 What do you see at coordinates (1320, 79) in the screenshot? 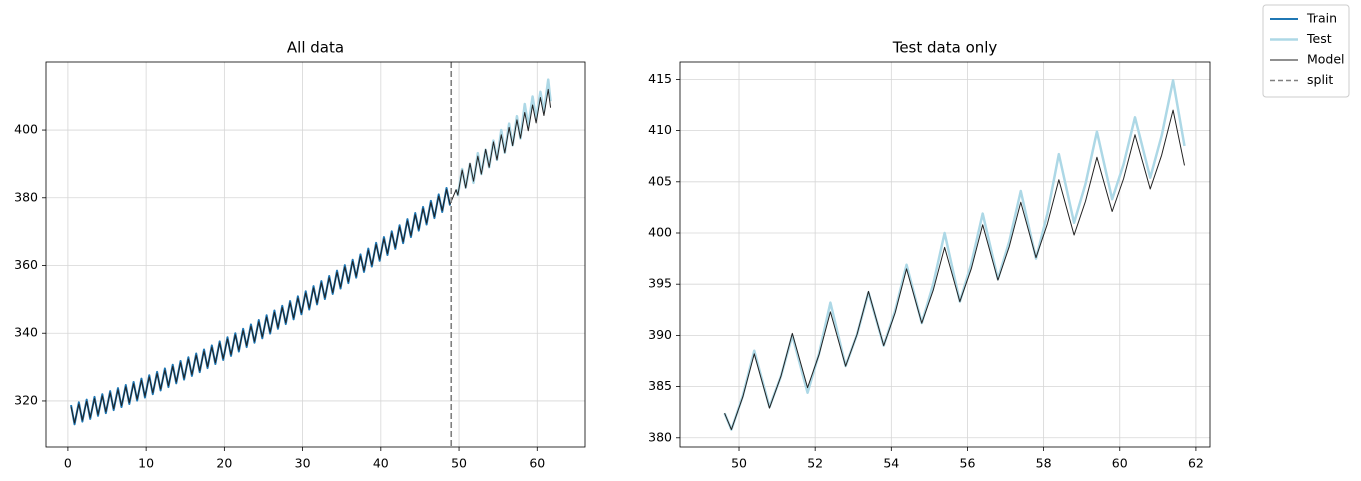
I see `legend-label: split` at bounding box center [1320, 79].